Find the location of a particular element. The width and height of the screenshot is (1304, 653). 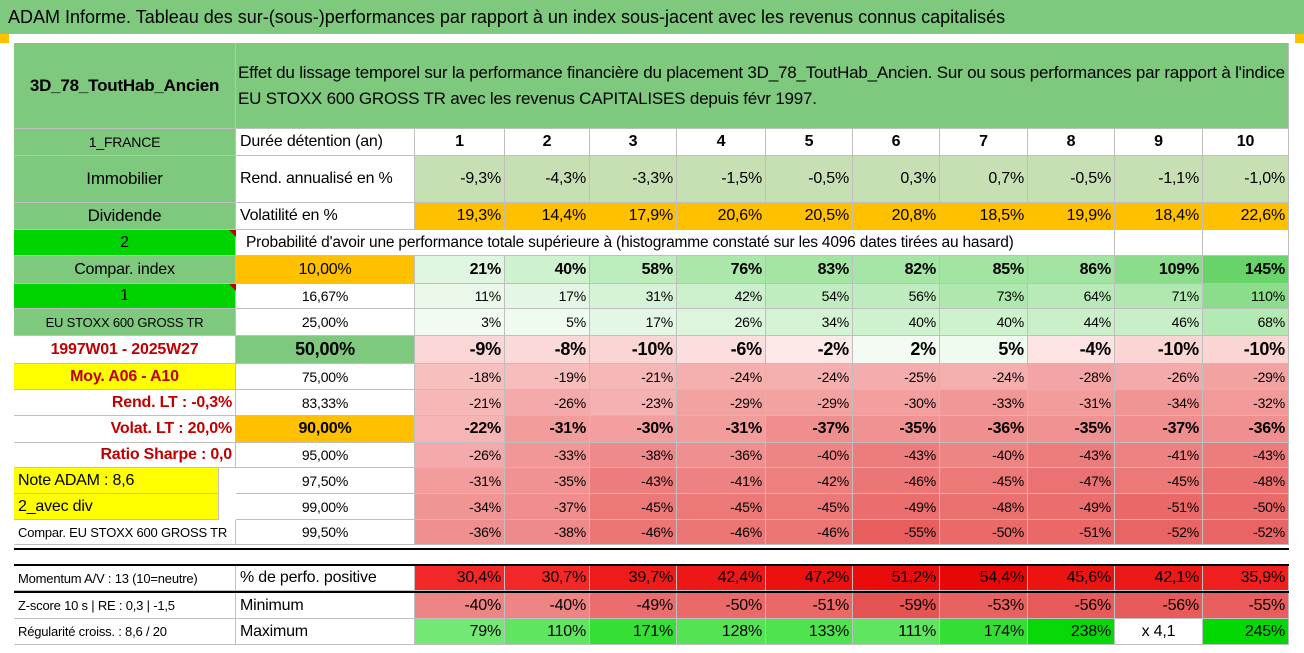

percentile-value: 109% is located at coordinates (1159, 270).